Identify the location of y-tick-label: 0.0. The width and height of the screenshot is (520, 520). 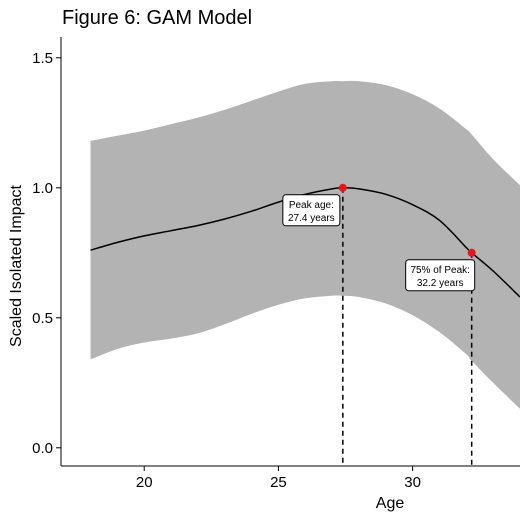
(42, 448).